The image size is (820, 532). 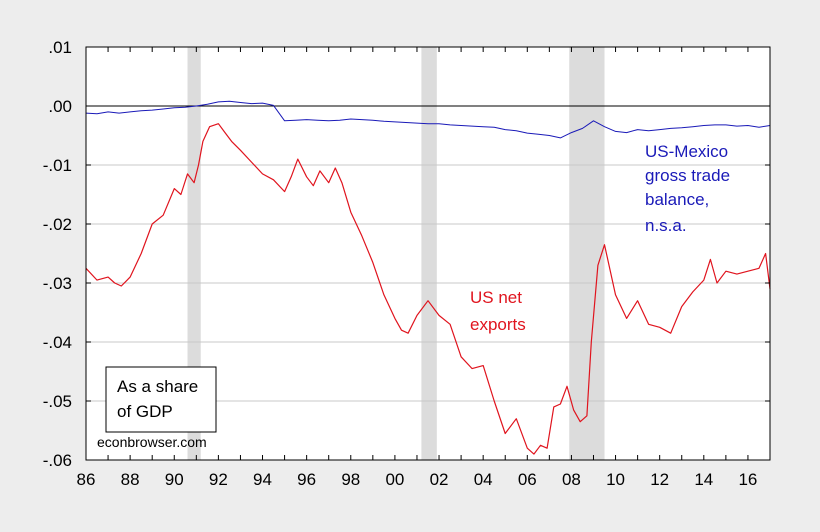 I want to click on y-tick-label-2: -.01, so click(x=57, y=165).